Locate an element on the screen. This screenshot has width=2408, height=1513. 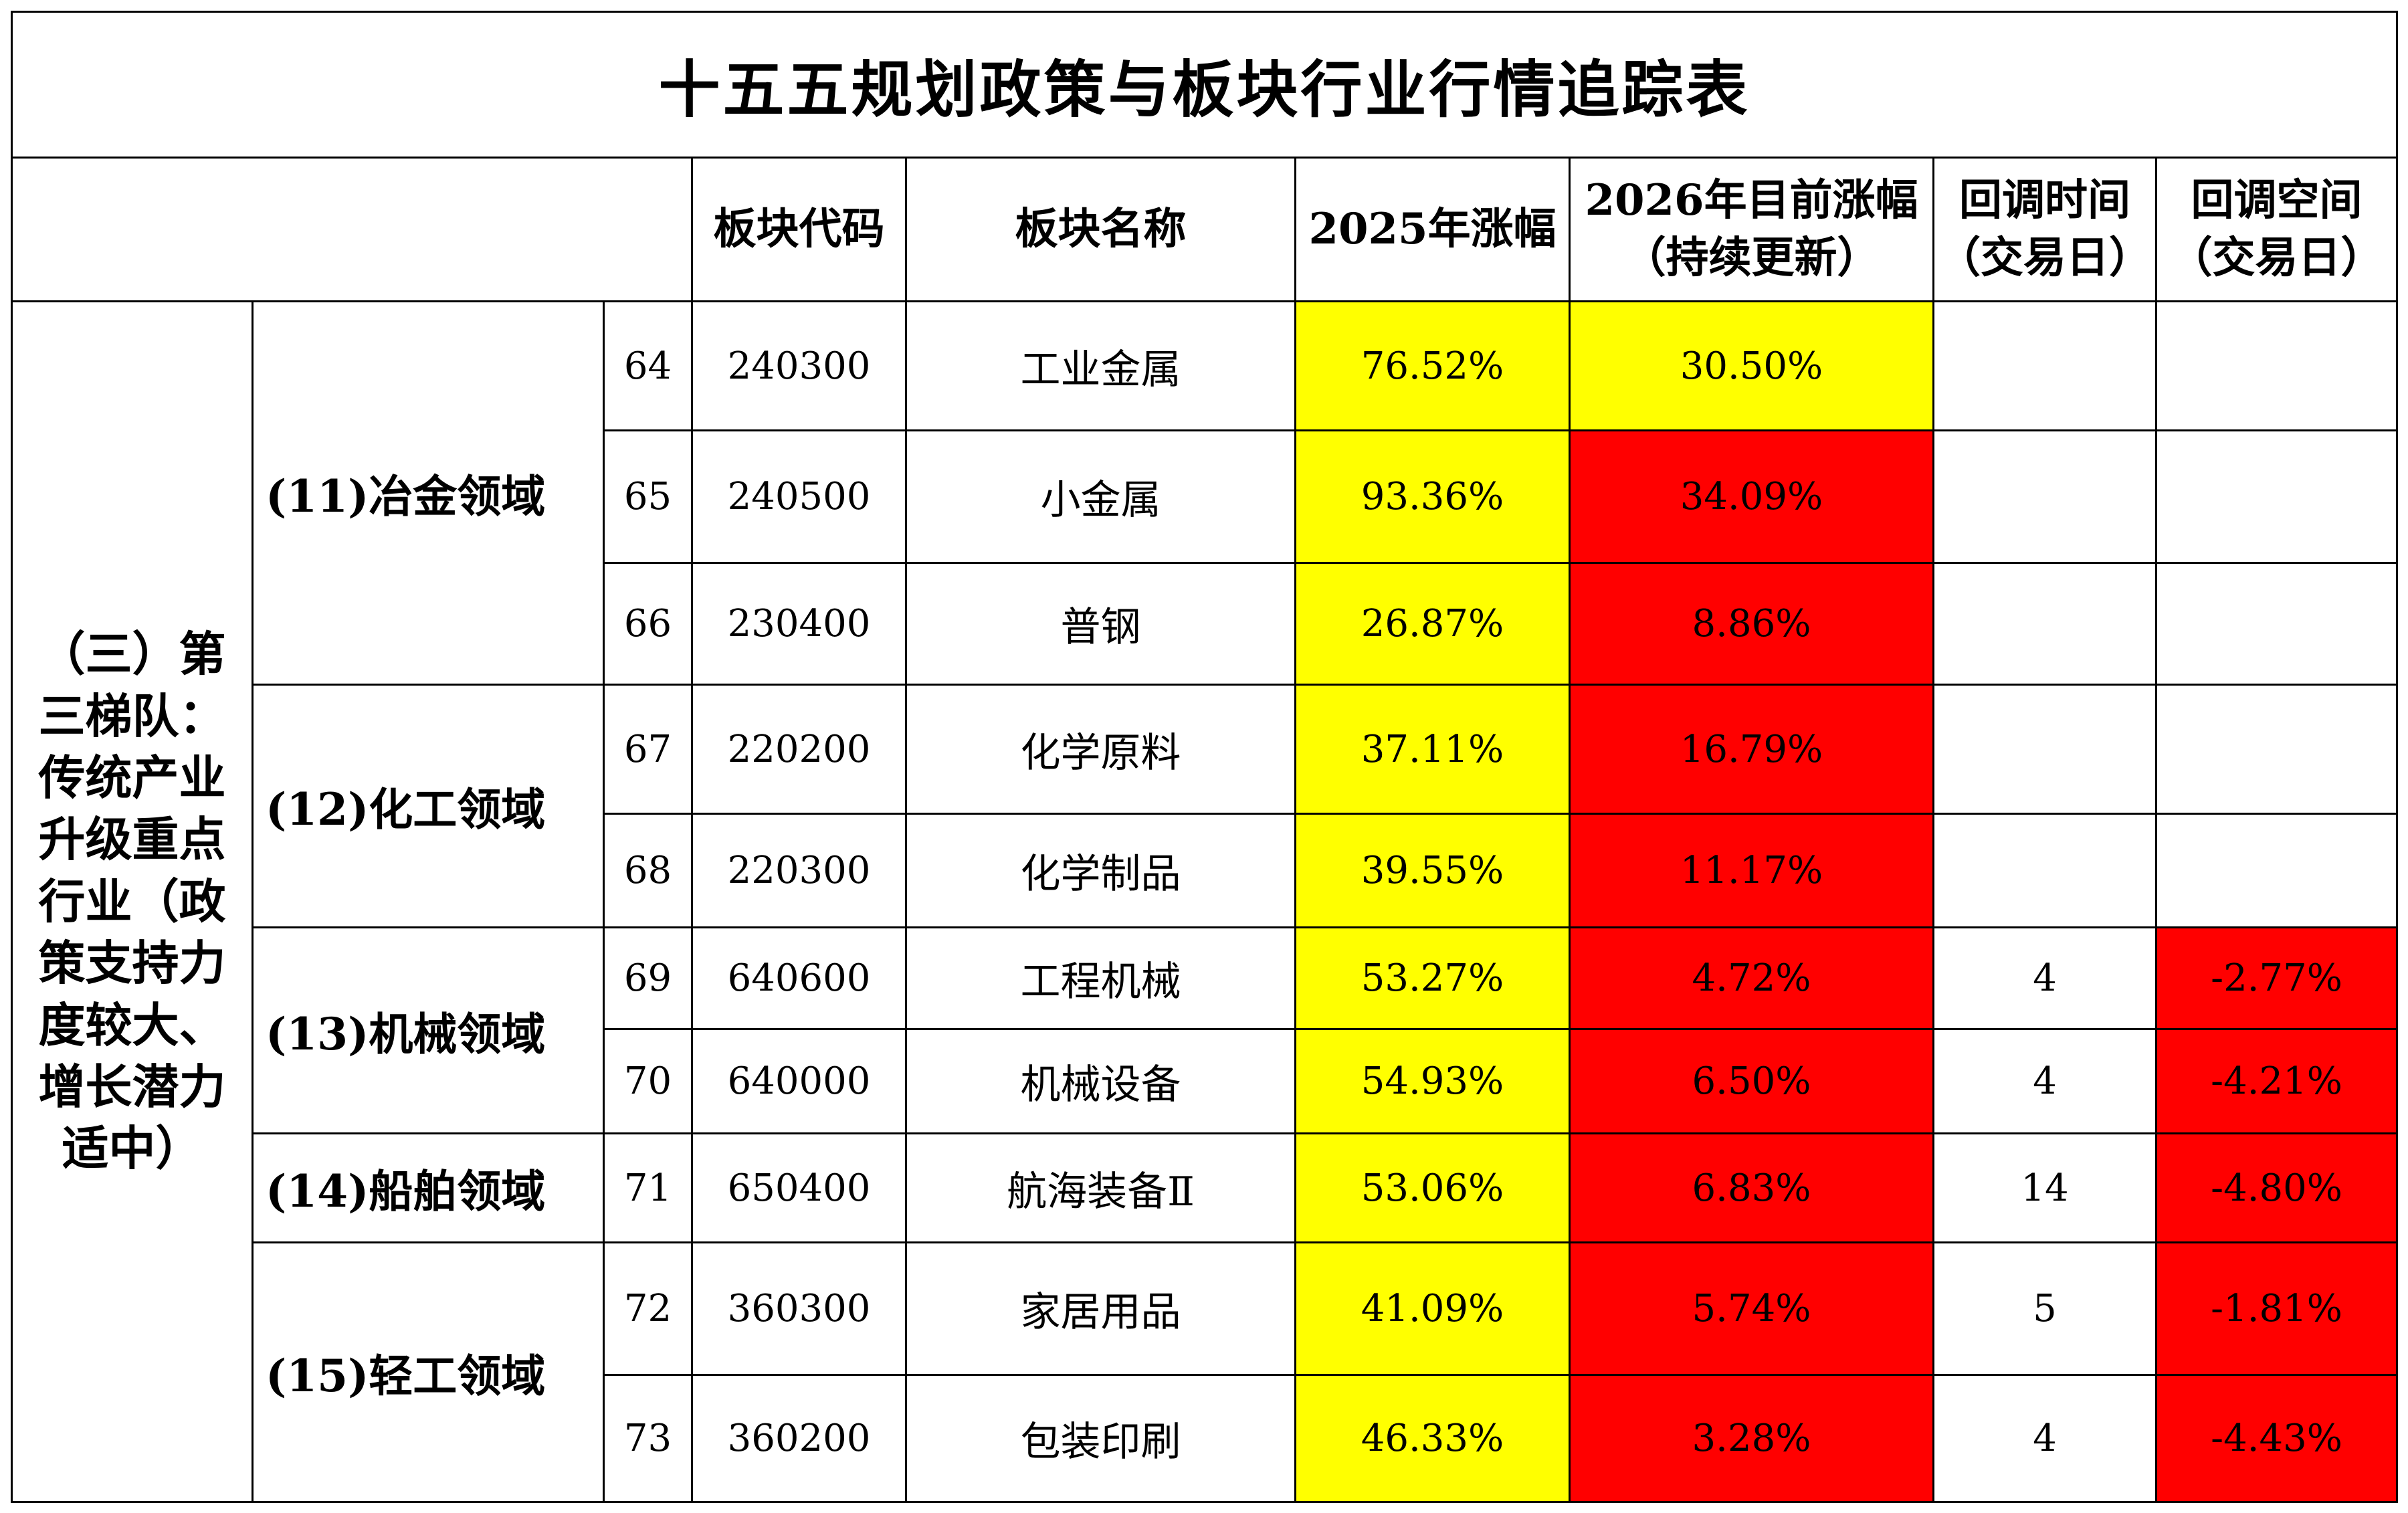
header-pullback-time-line2: （交易日） is located at coordinates (2045, 258).